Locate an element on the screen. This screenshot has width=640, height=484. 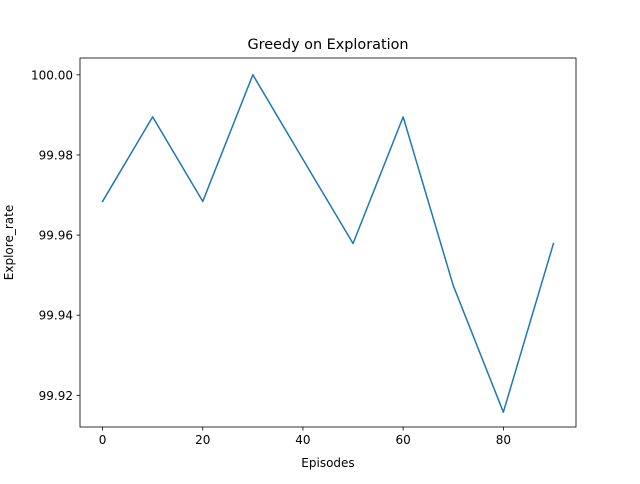
x-axis-label: Episodes is located at coordinates (327, 463).